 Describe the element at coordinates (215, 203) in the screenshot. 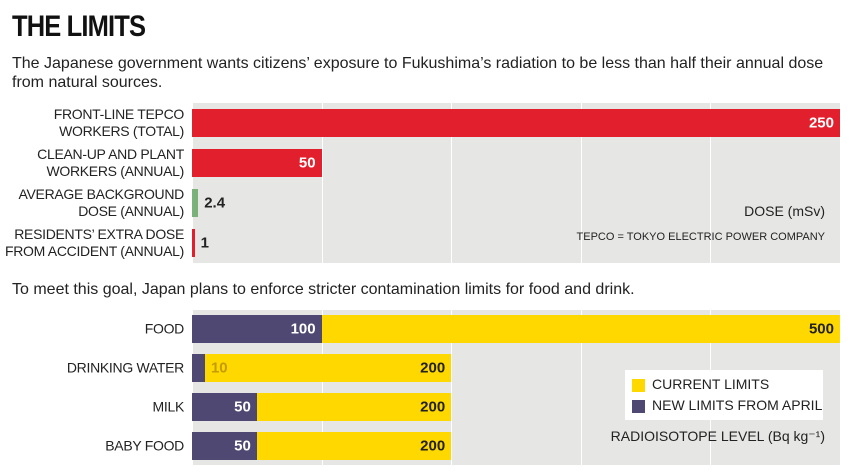

I see `value-label: 2.4` at that location.